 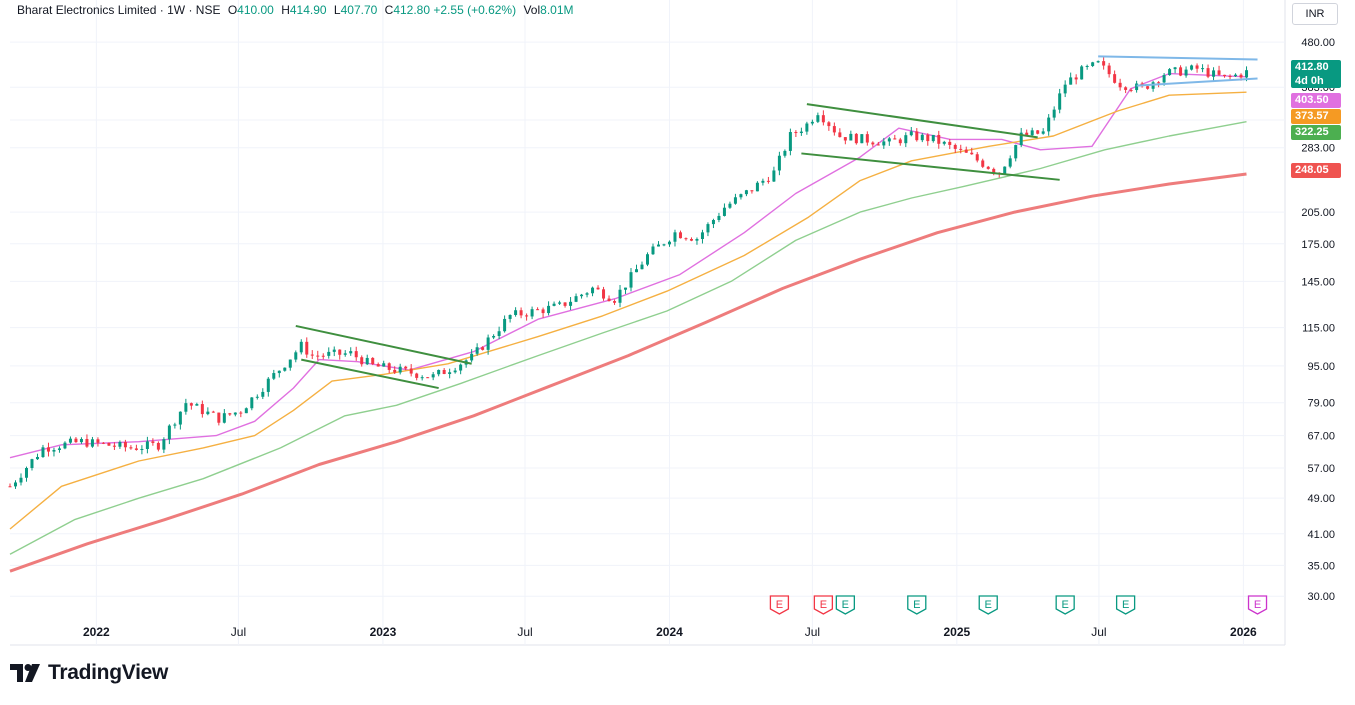 What do you see at coordinates (1321, 535) in the screenshot?
I see `price-tick-label: 41.00` at bounding box center [1321, 535].